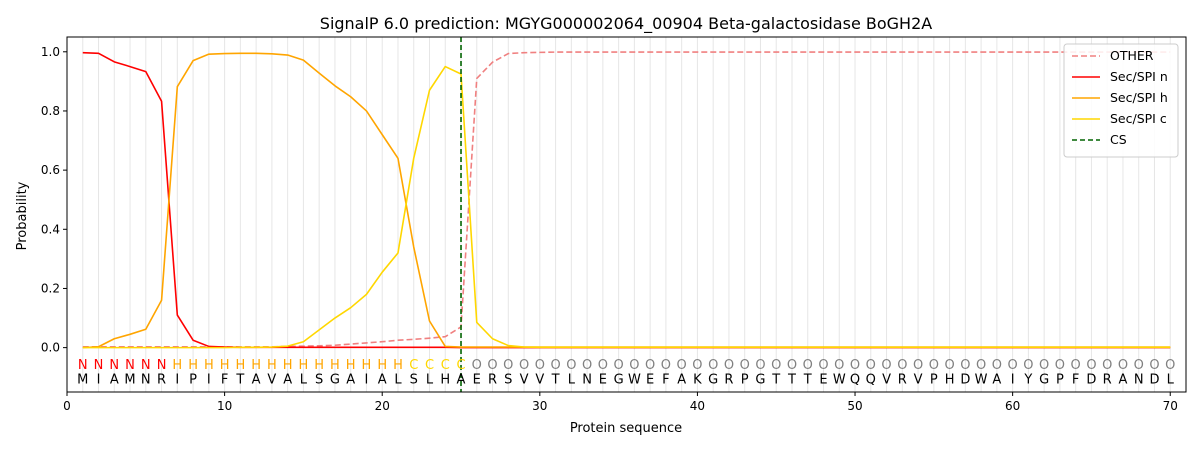 This screenshot has width=1200, height=450. I want to click on y-tick-label: 0.6, so click(50, 170).